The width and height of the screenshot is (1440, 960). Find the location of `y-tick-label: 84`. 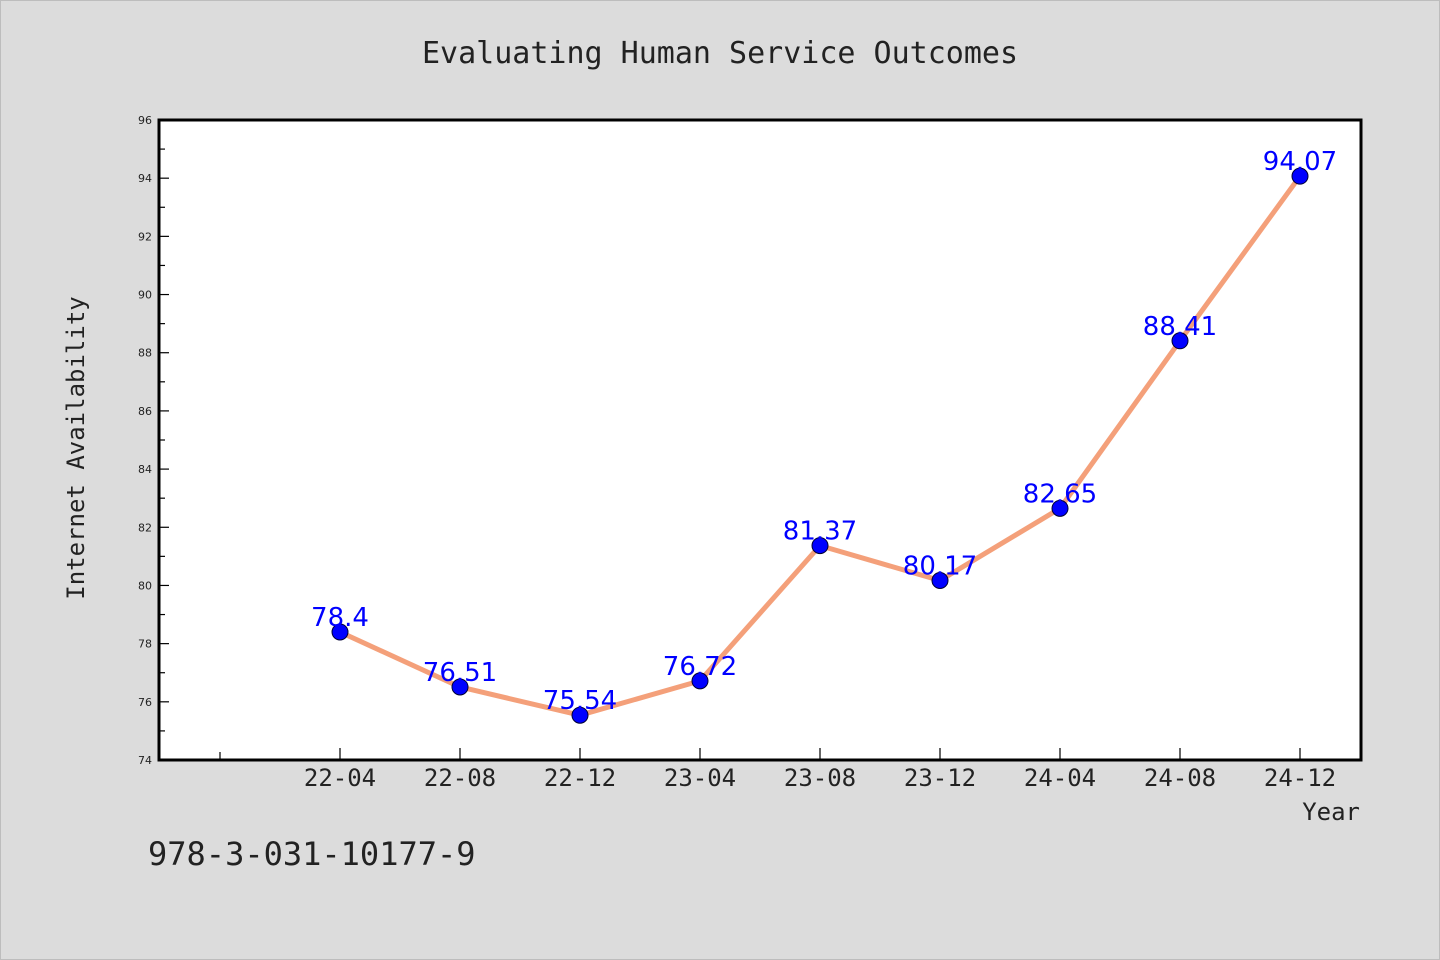

y-tick-label: 84 is located at coordinates (145, 469).